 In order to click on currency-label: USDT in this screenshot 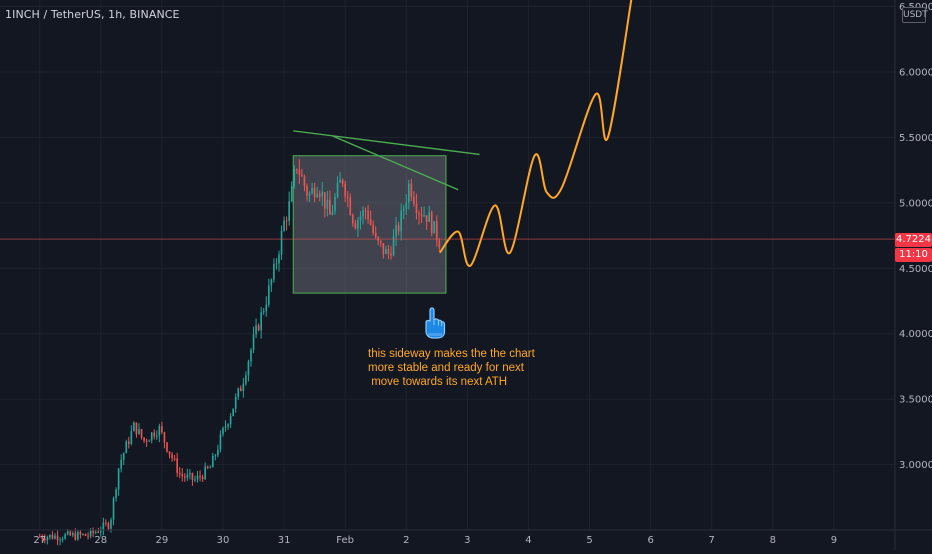, I will do `click(915, 15)`.